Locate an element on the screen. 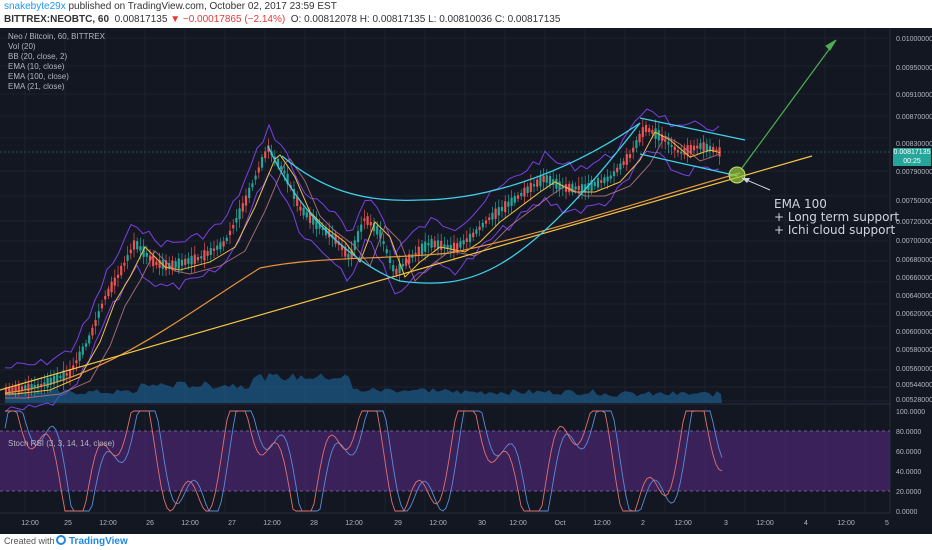 The width and height of the screenshot is (932, 550). tradingview-brand: TradingView is located at coordinates (98, 541).